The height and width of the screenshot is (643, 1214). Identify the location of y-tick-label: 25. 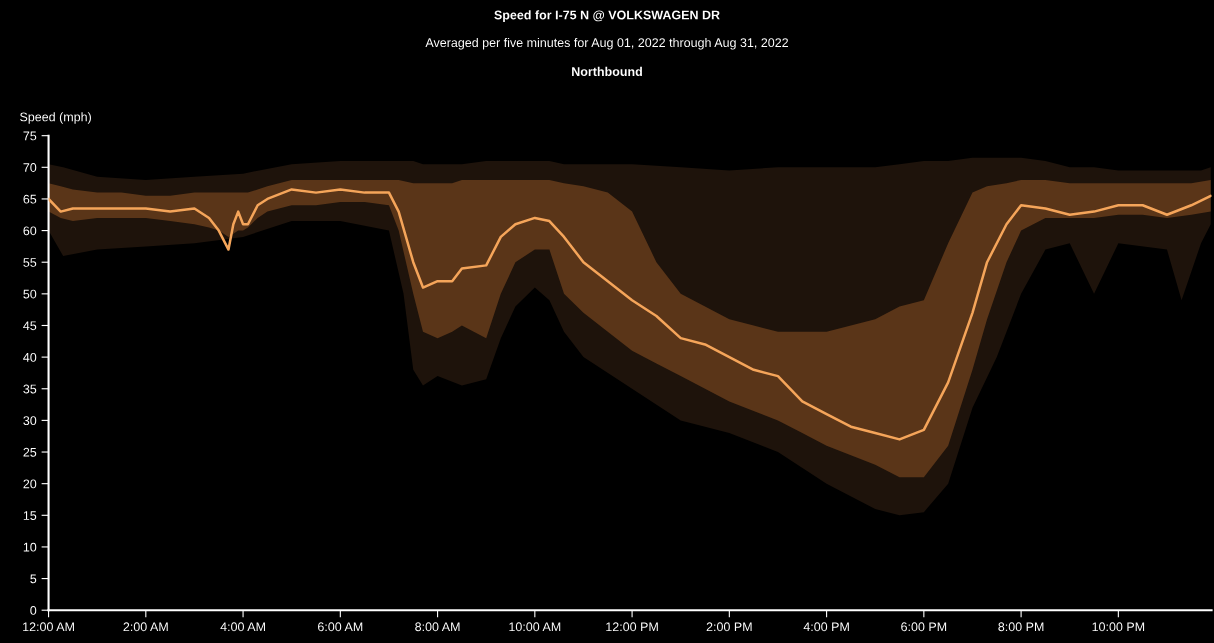
(30, 452).